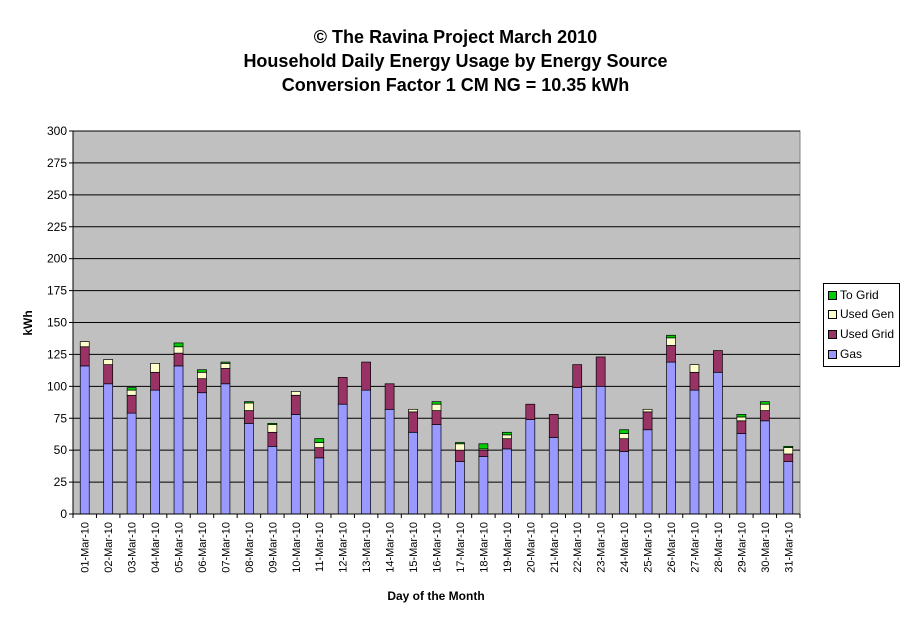 This screenshot has width=911, height=623. Describe the element at coordinates (57, 323) in the screenshot. I see `y-tick-label: 150` at that location.